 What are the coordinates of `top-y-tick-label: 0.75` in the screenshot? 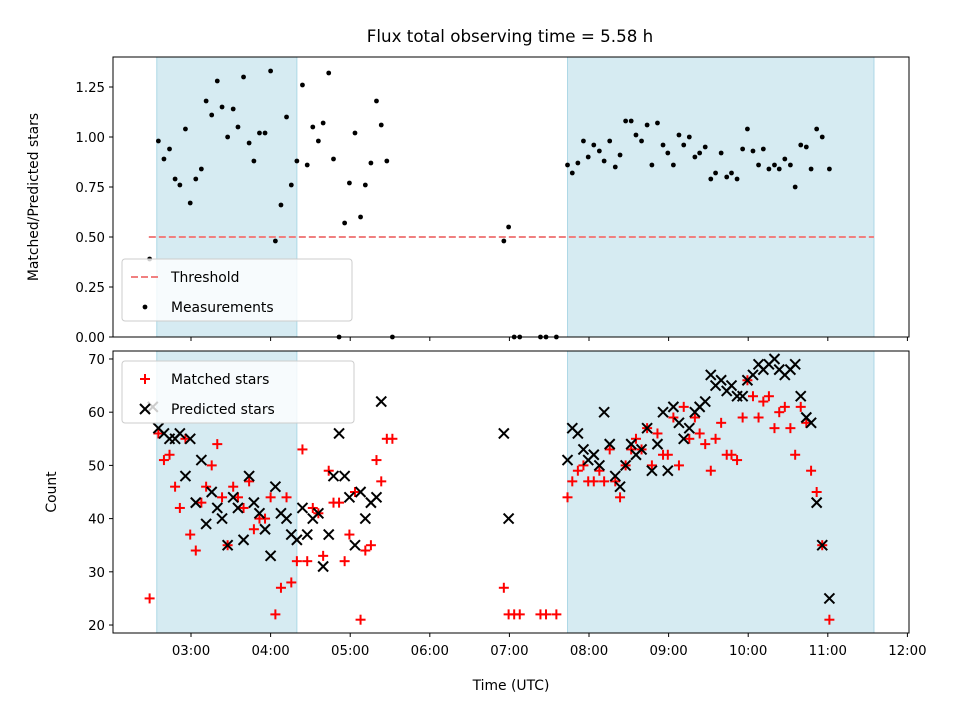 It's located at (90, 188).